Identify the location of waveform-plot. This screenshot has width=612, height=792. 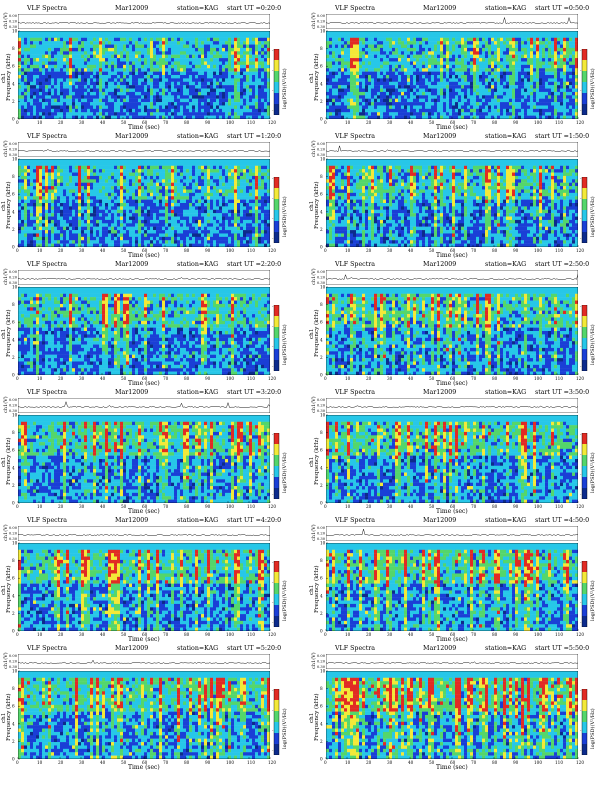
(452, 21).